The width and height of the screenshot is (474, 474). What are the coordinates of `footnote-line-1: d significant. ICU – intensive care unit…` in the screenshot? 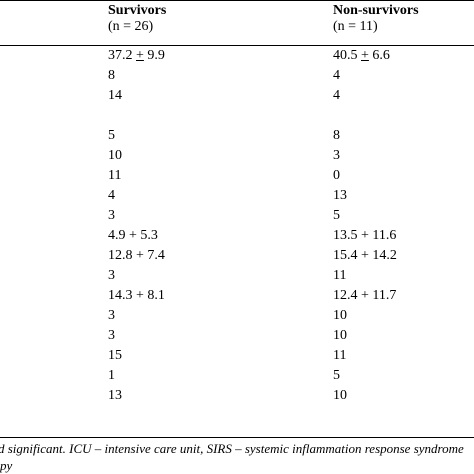 It's located at (232, 448).